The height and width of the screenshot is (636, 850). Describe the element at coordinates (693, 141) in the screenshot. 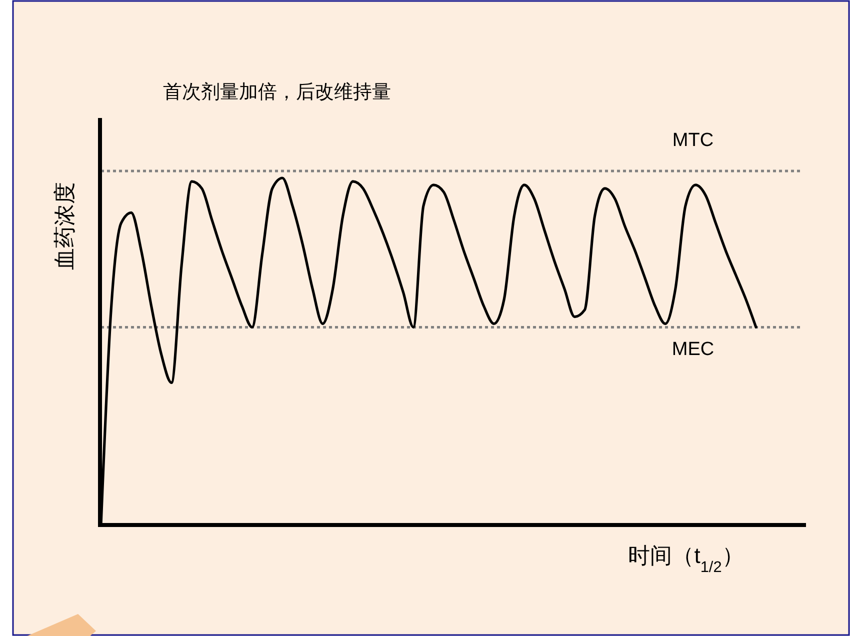

I see `ref-line-label: MTC` at that location.